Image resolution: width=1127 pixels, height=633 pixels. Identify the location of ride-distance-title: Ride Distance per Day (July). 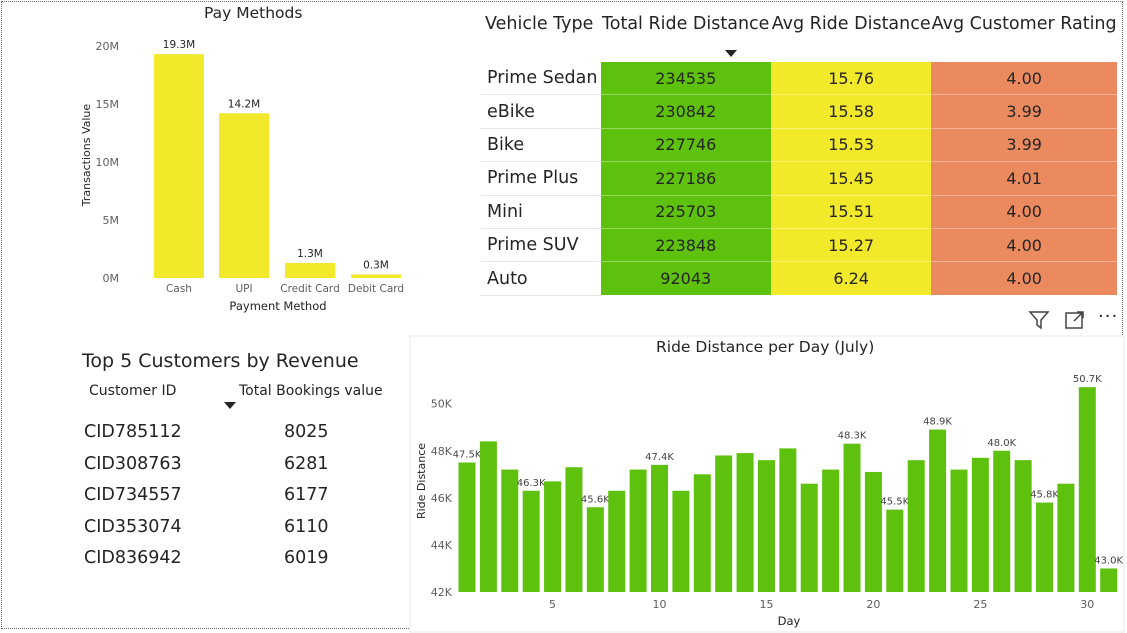
(765, 347).